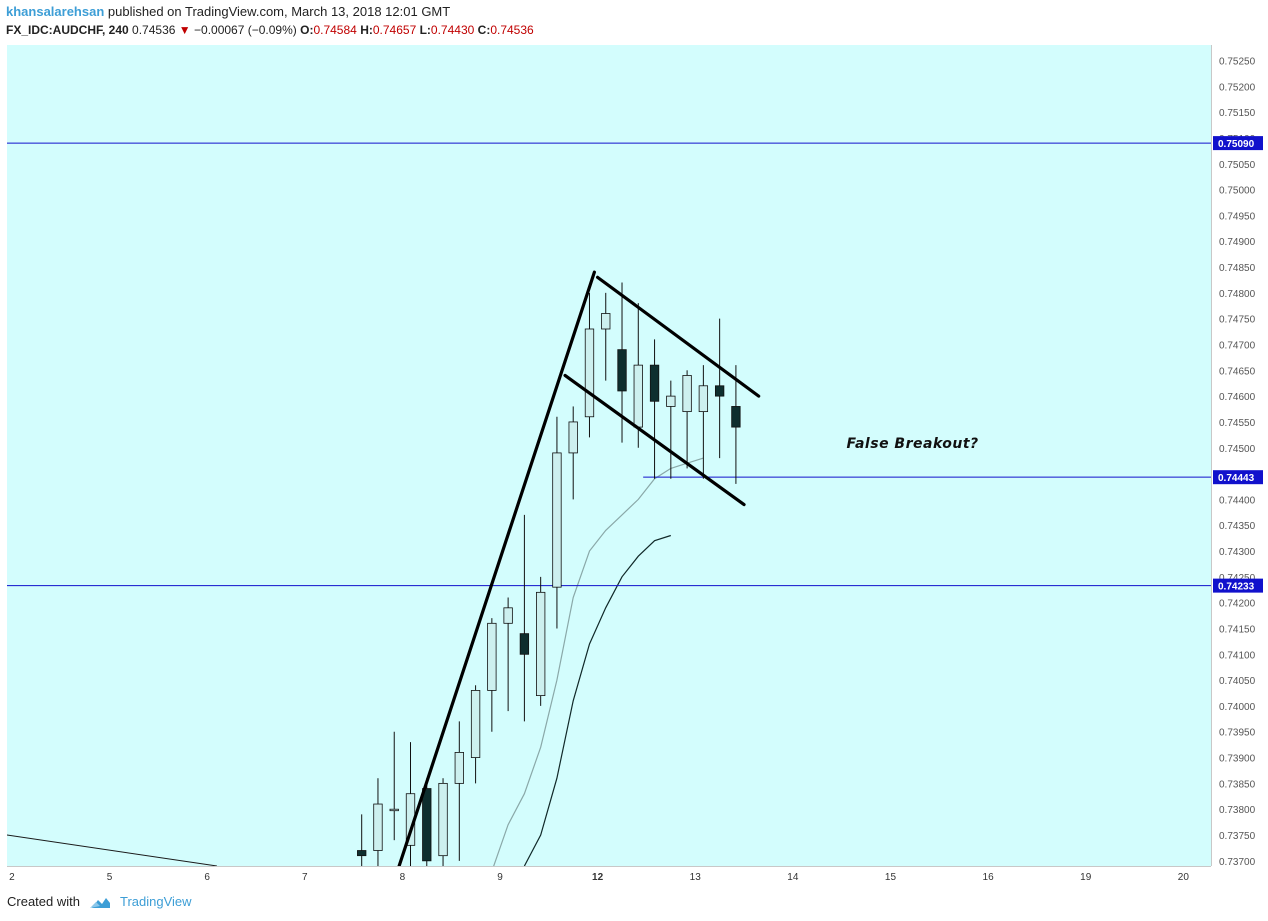 This screenshot has width=1268, height=921. I want to click on x-tick-label: 2, so click(12, 877).